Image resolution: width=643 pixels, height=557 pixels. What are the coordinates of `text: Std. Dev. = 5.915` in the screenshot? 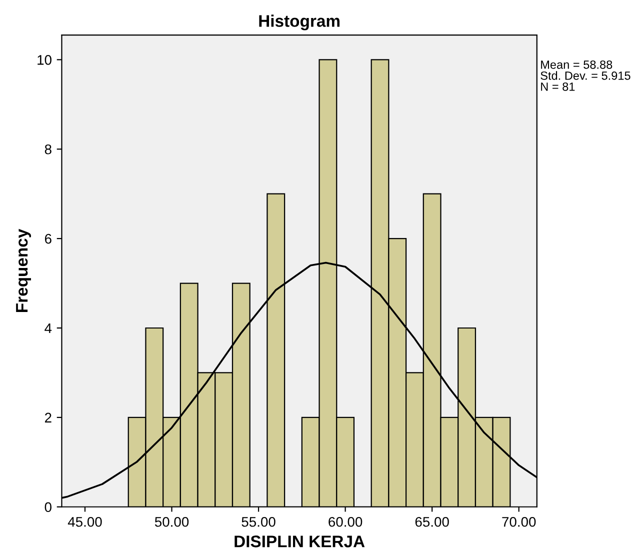 It's located at (585, 75).